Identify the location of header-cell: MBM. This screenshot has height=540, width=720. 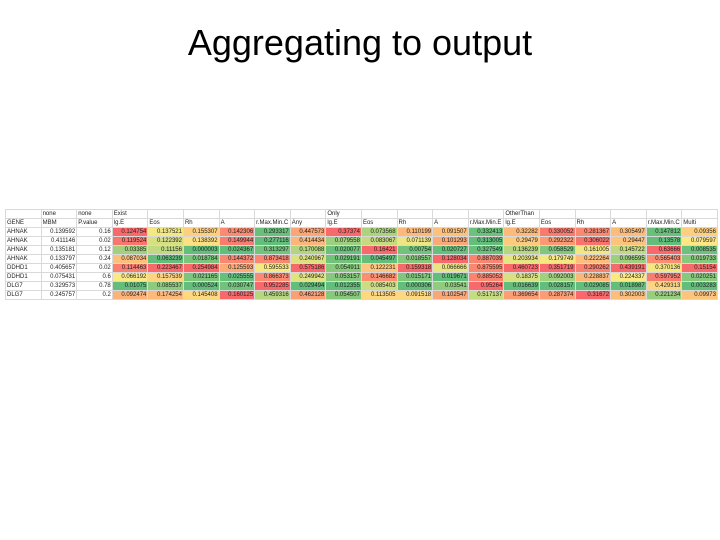
(59, 223).